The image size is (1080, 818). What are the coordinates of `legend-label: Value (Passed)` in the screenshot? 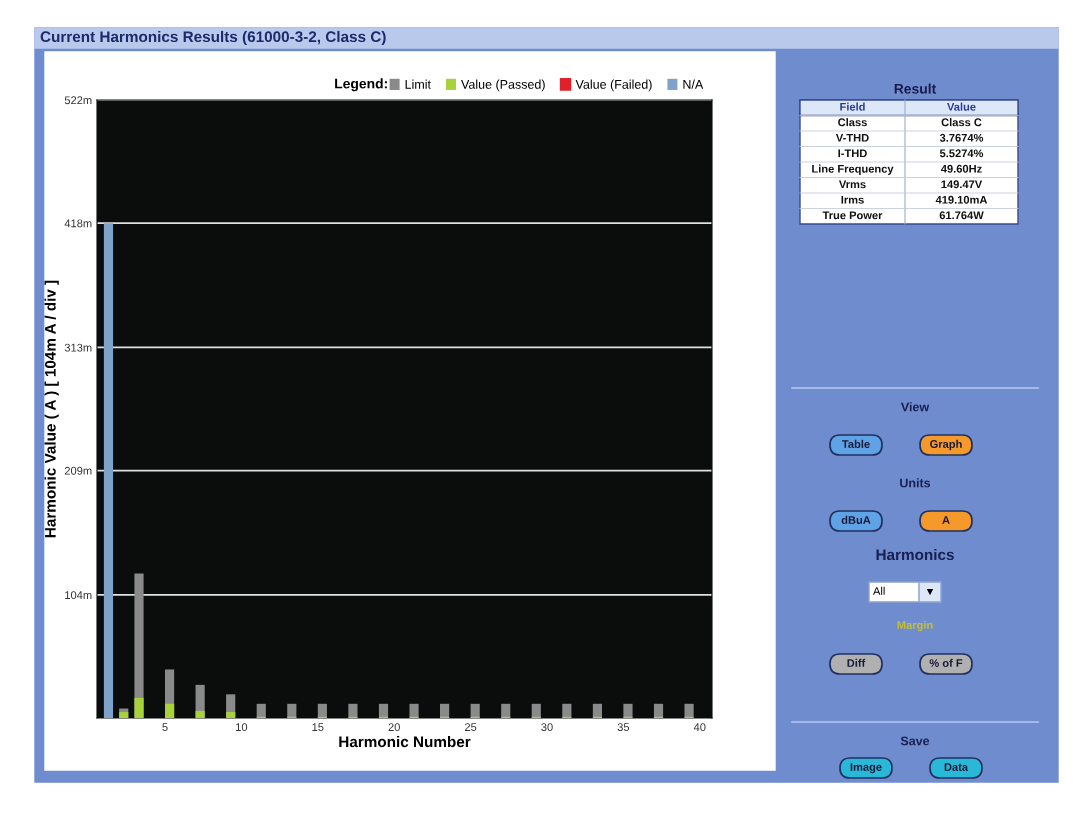 It's located at (503, 85).